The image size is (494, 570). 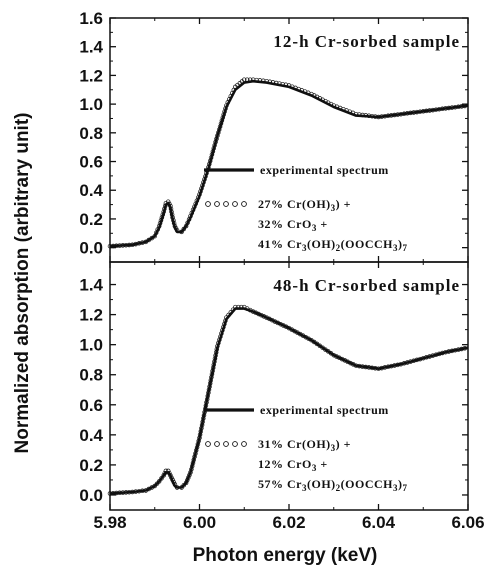 I want to click on legend-fit-component: 31% Cr(OH)3​) +, so click(x=304, y=445).